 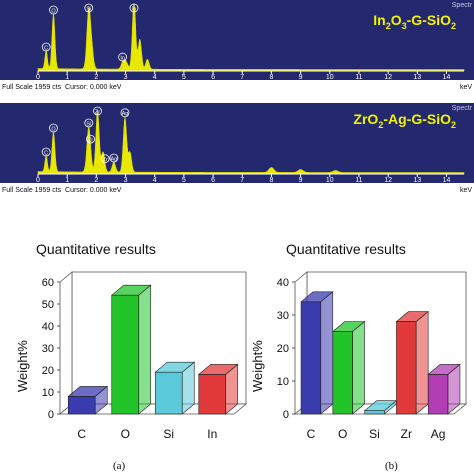 What do you see at coordinates (391, 466) in the screenshot?
I see `chart-b-caption: (b)` at bounding box center [391, 466].